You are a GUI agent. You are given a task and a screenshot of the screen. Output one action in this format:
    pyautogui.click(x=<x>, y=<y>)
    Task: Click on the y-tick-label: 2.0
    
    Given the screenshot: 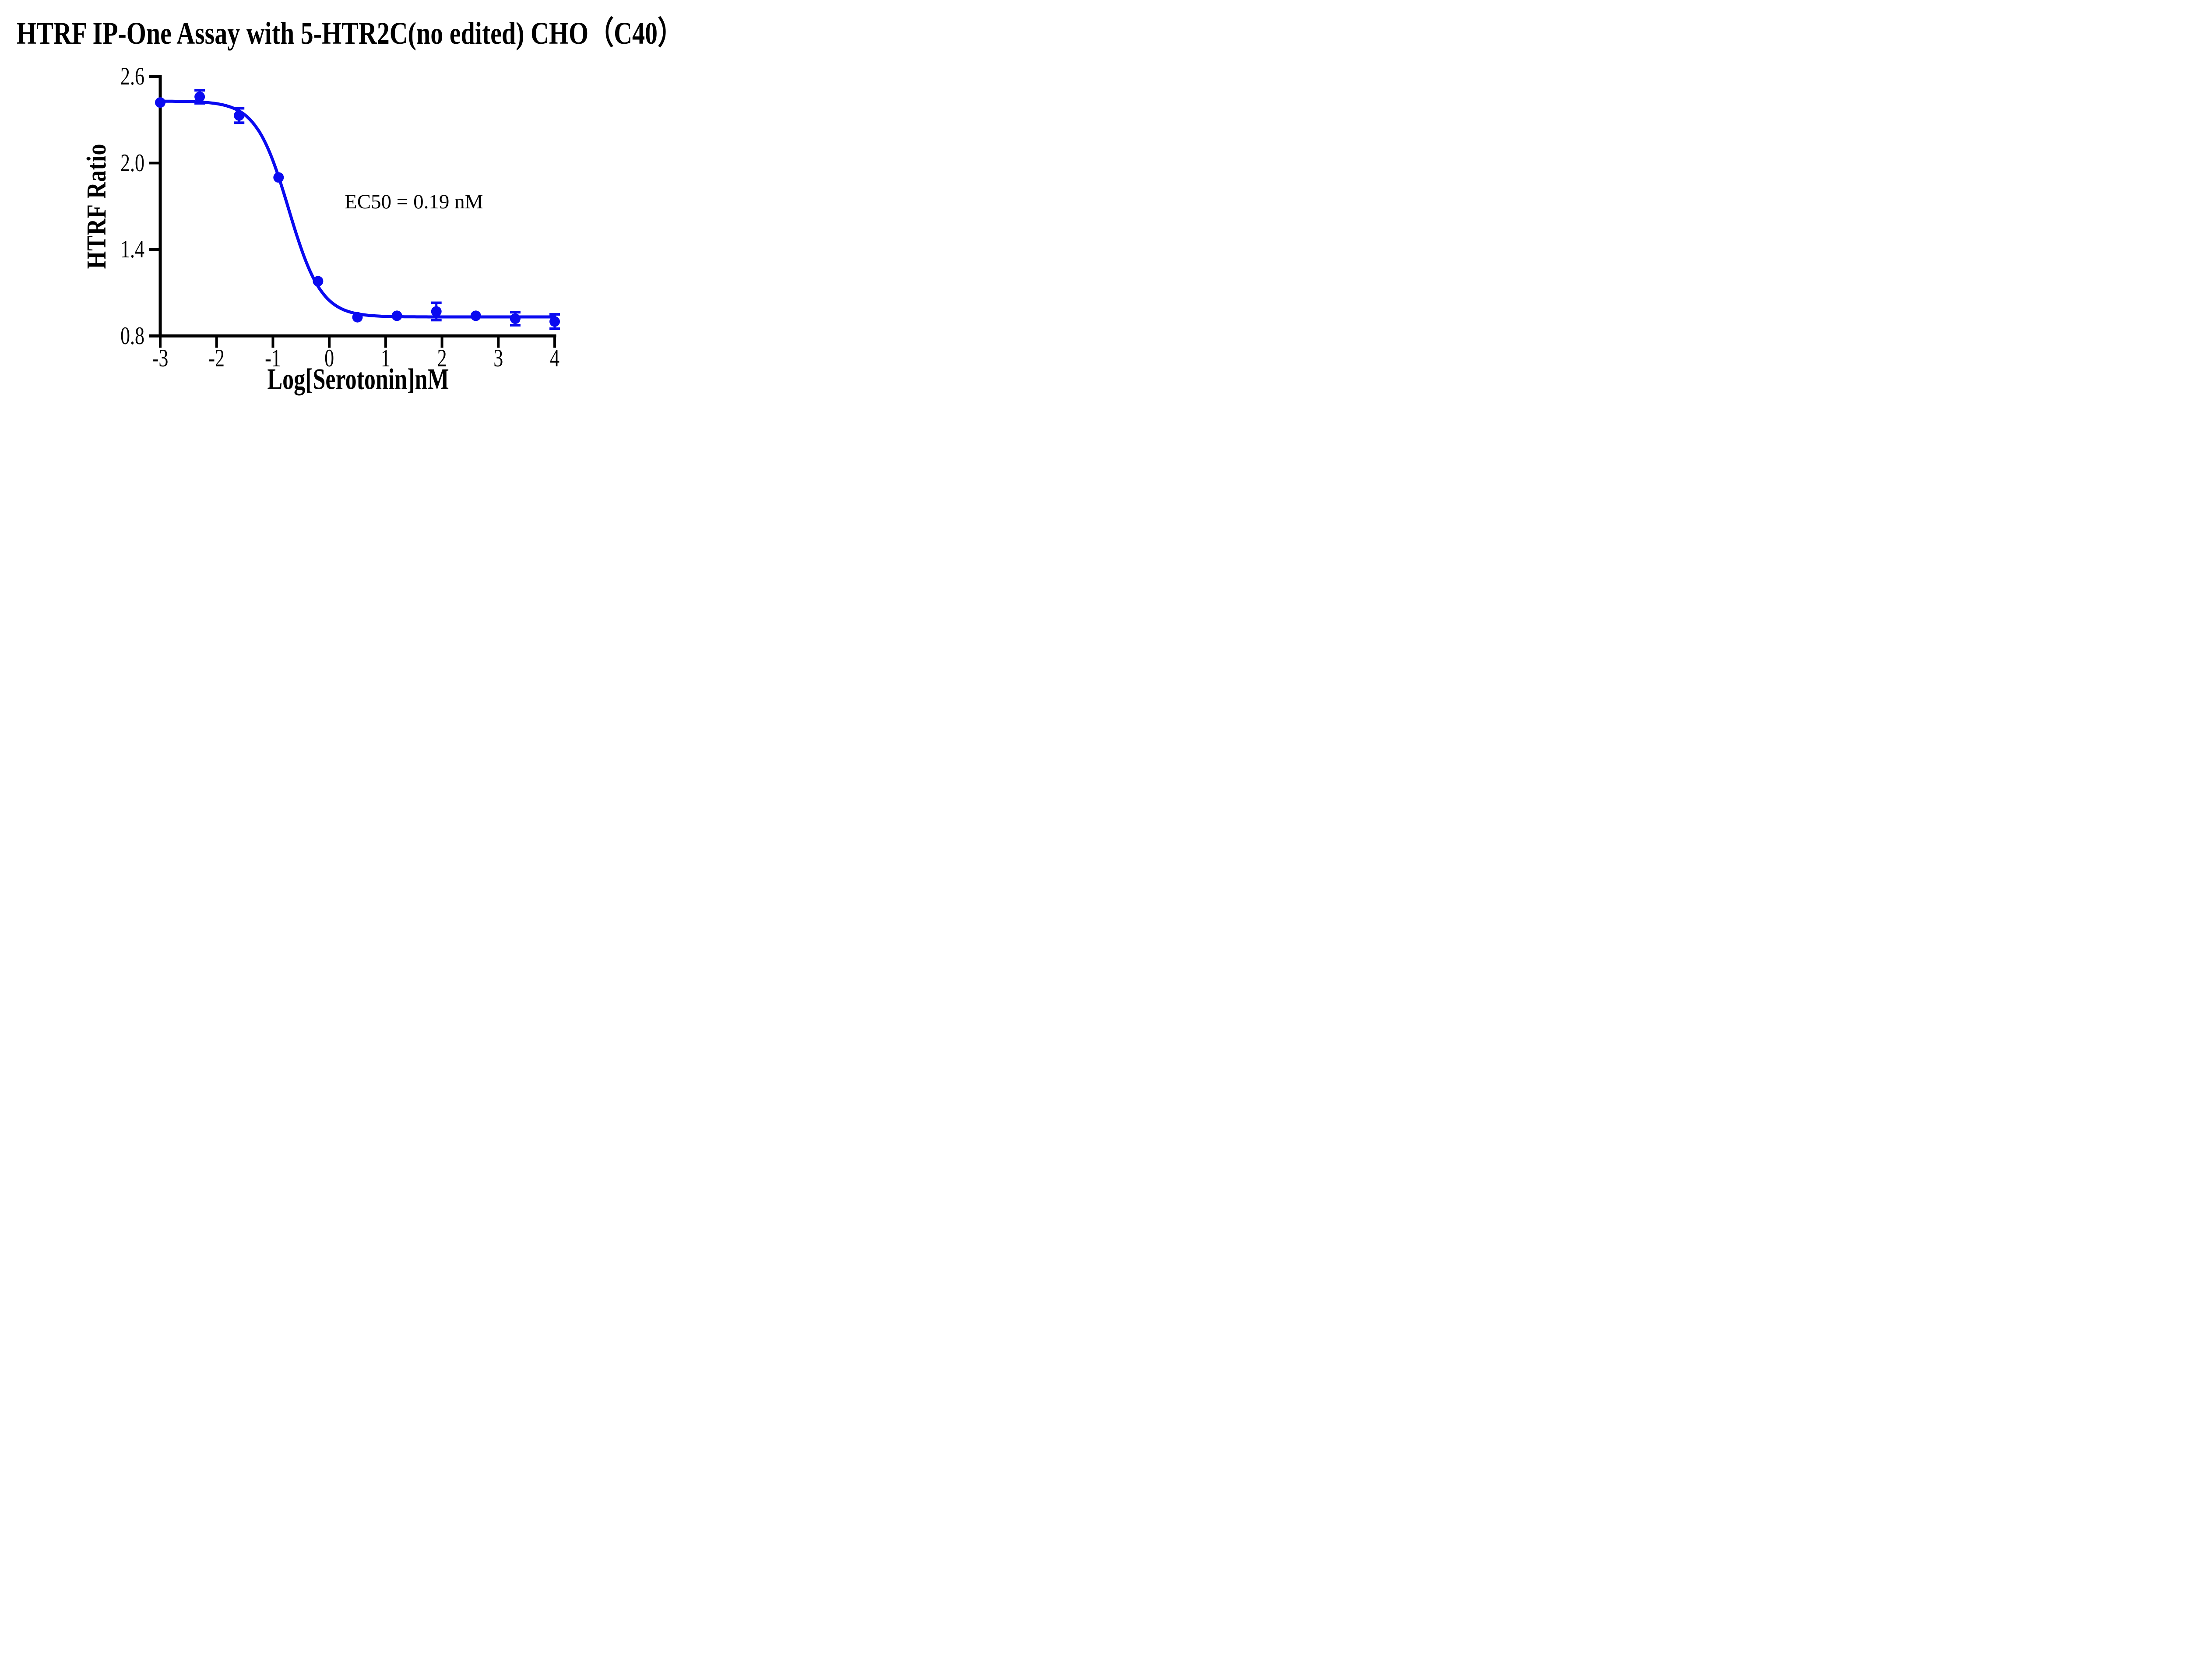 What is the action you would take?
    pyautogui.click(x=132, y=163)
    